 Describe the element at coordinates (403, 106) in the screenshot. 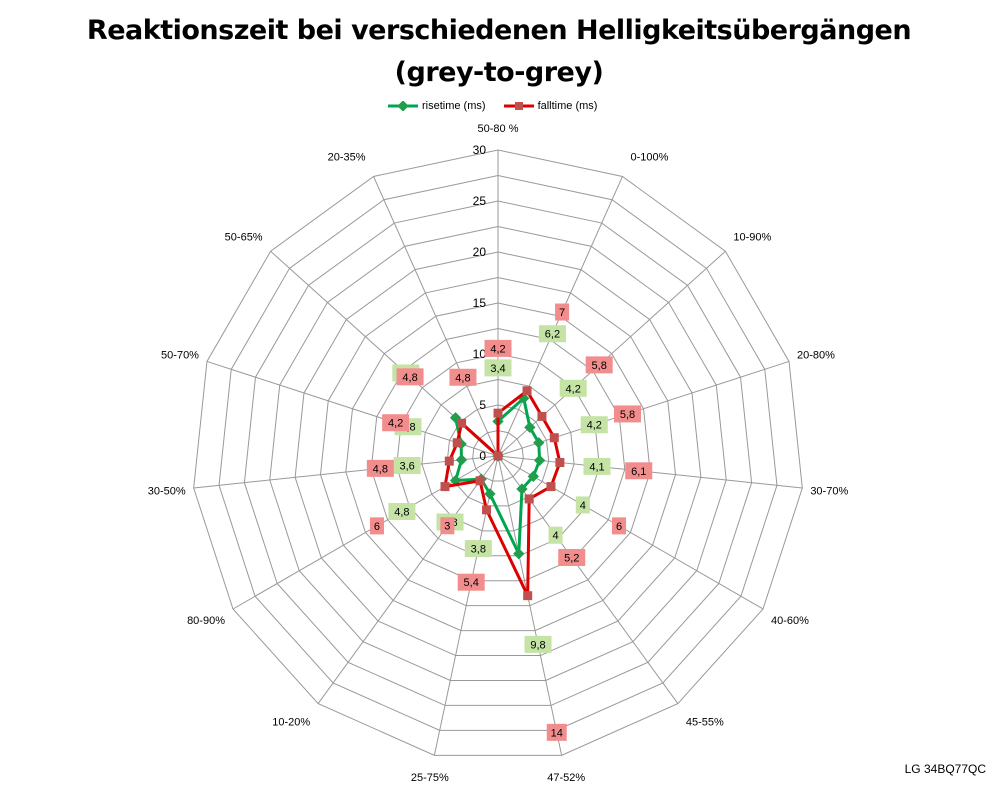

I see `legend-risetime-swatch` at that location.